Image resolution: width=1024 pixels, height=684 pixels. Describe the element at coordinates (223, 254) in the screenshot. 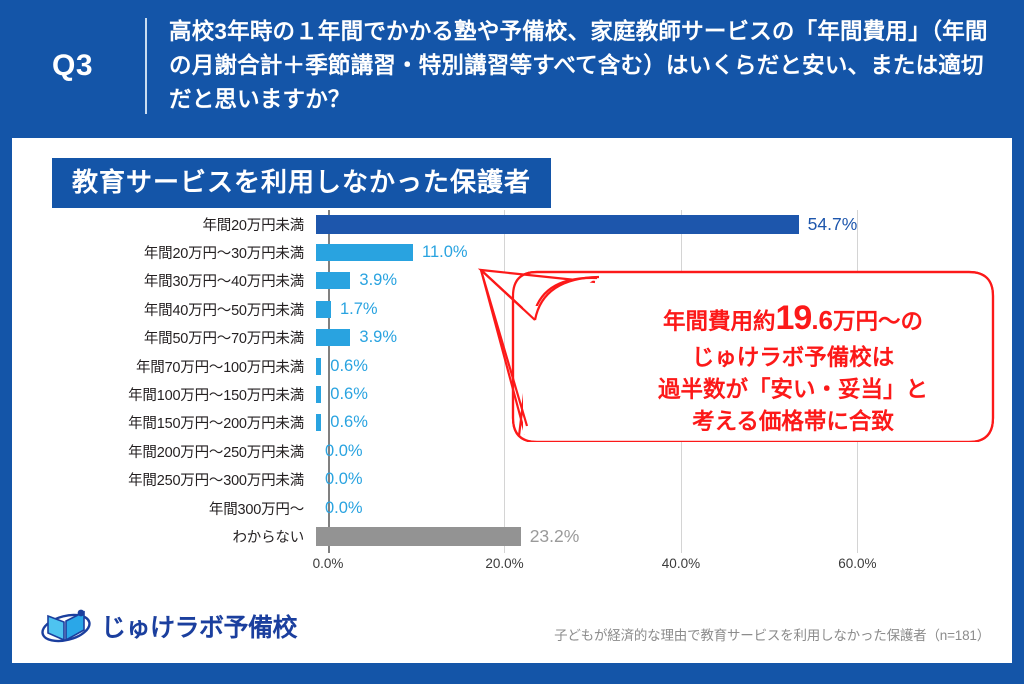

I see `category-label: 年間20万円〜30万円未満` at that location.